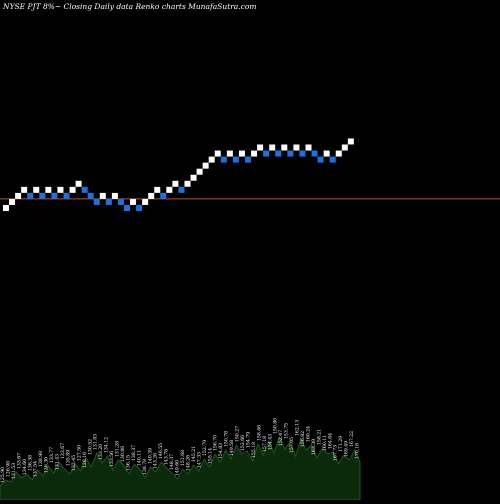  I want to click on price-label: 152.79, so click(205, 448).